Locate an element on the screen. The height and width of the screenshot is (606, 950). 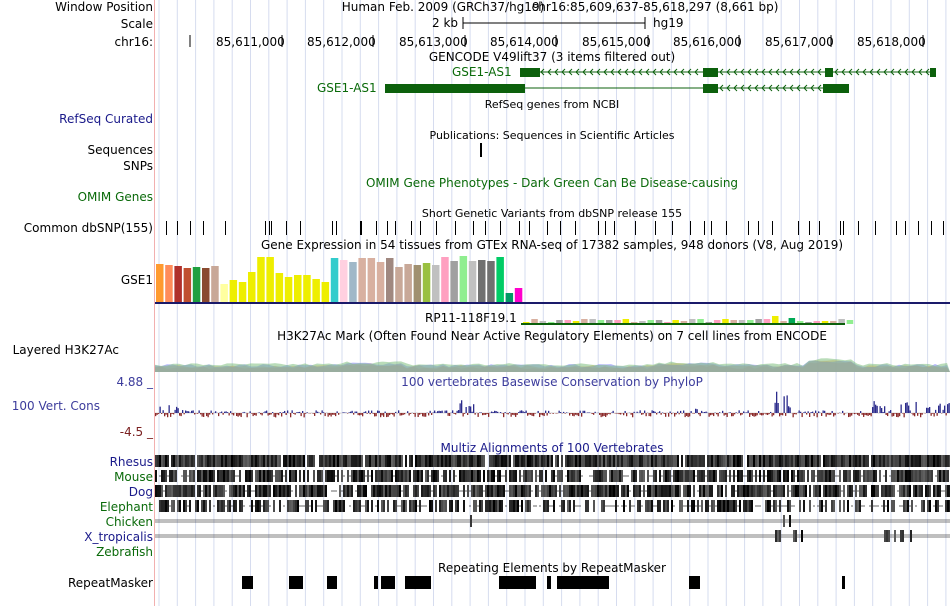
gtex-gene-label-rp11: RP11-118F19.1 is located at coordinates (471, 318).